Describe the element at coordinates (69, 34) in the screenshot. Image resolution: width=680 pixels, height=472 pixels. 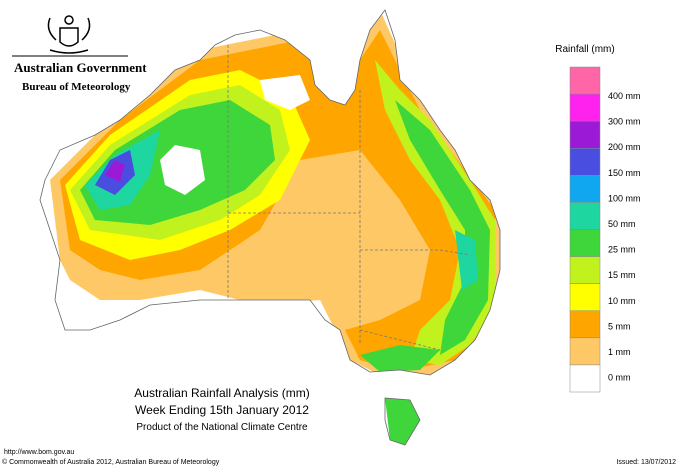
I see `crest` at that location.